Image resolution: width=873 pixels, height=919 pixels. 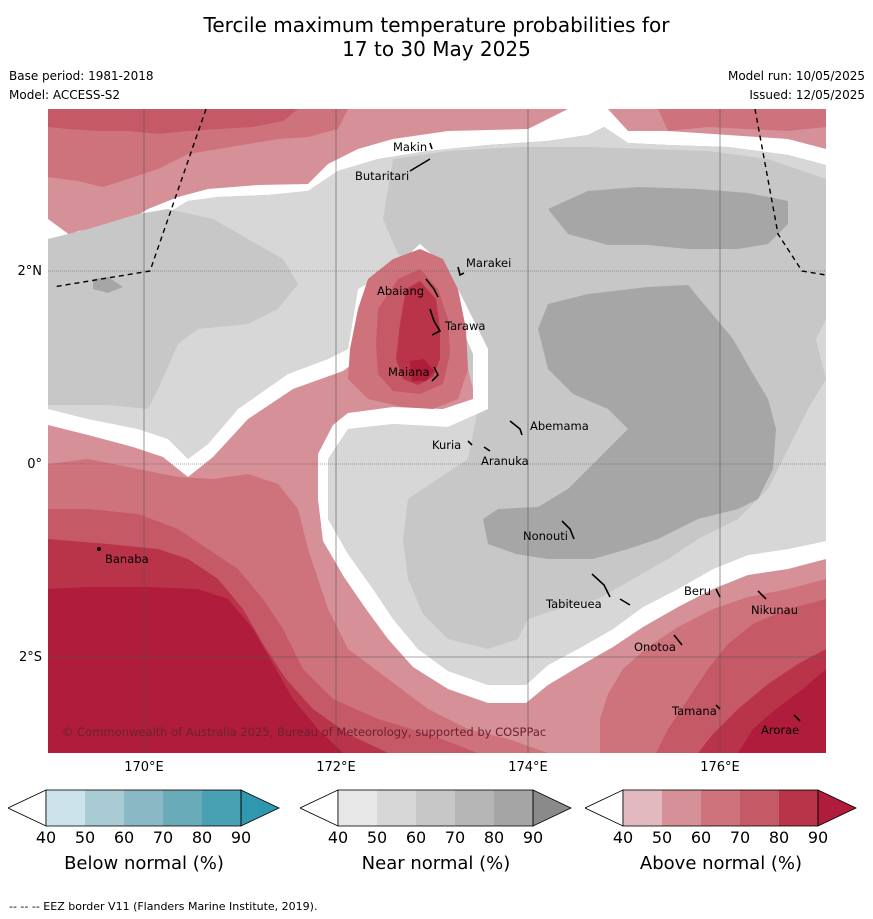 What do you see at coordinates (319, 808) in the screenshot?
I see `colorbar-near-low-arrow` at bounding box center [319, 808].